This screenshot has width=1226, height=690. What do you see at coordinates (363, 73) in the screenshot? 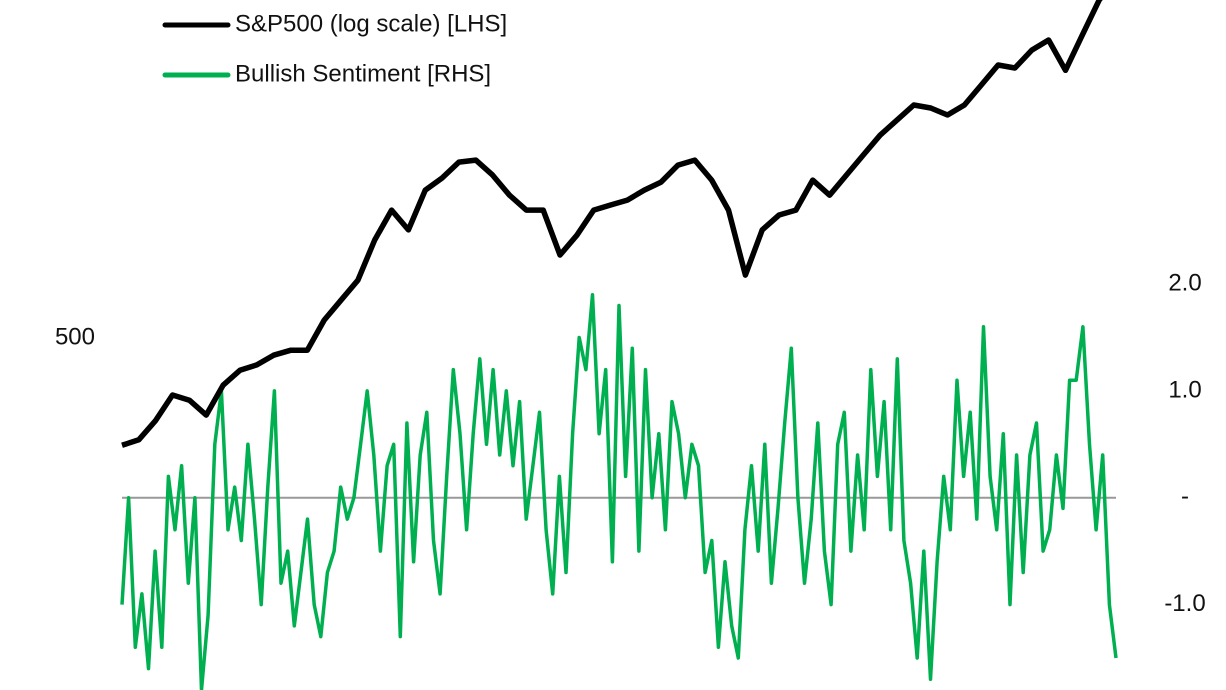
I see `legend-label: Bullish Sentiment [RHS]` at bounding box center [363, 73].